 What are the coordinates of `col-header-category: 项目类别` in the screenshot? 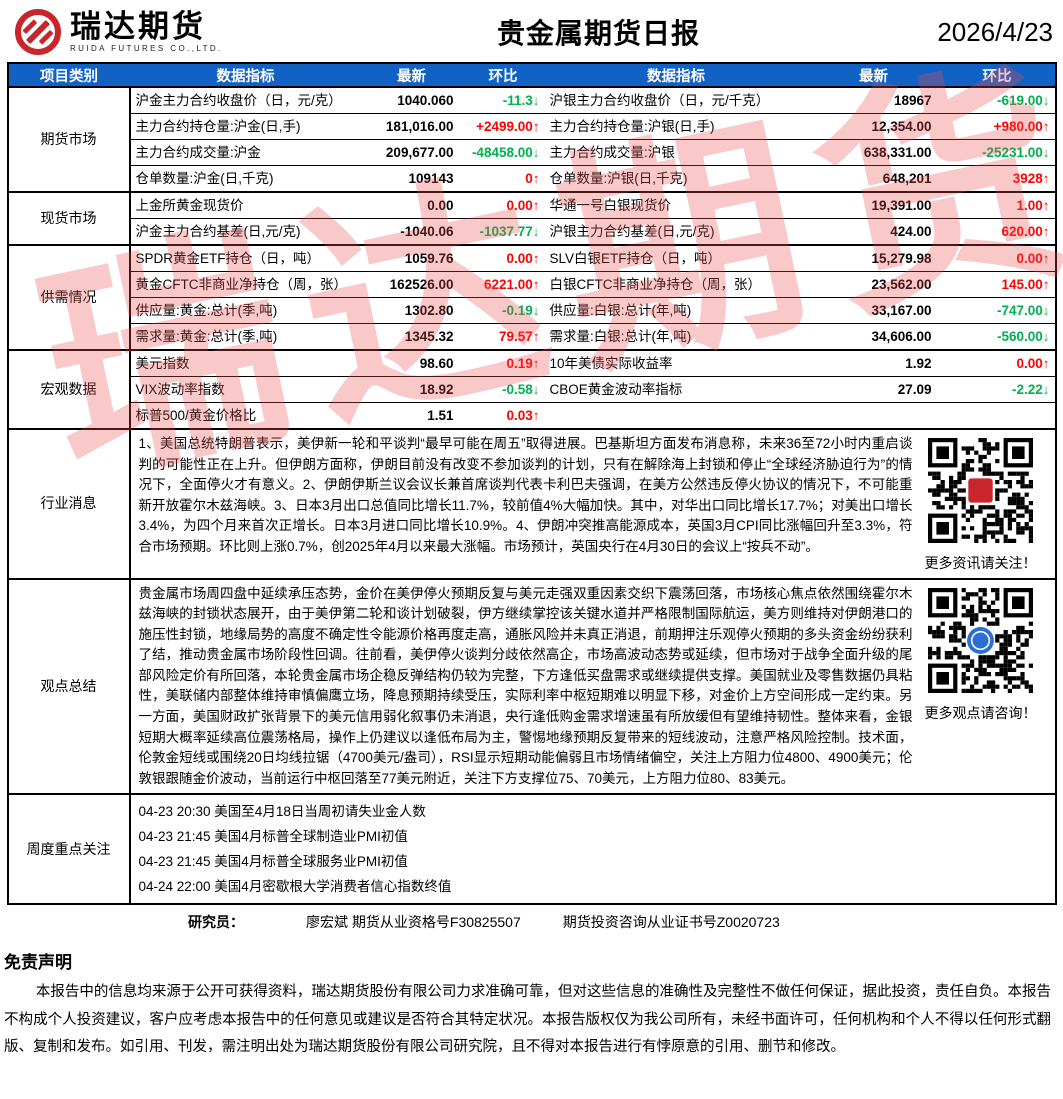 It's located at (68, 75).